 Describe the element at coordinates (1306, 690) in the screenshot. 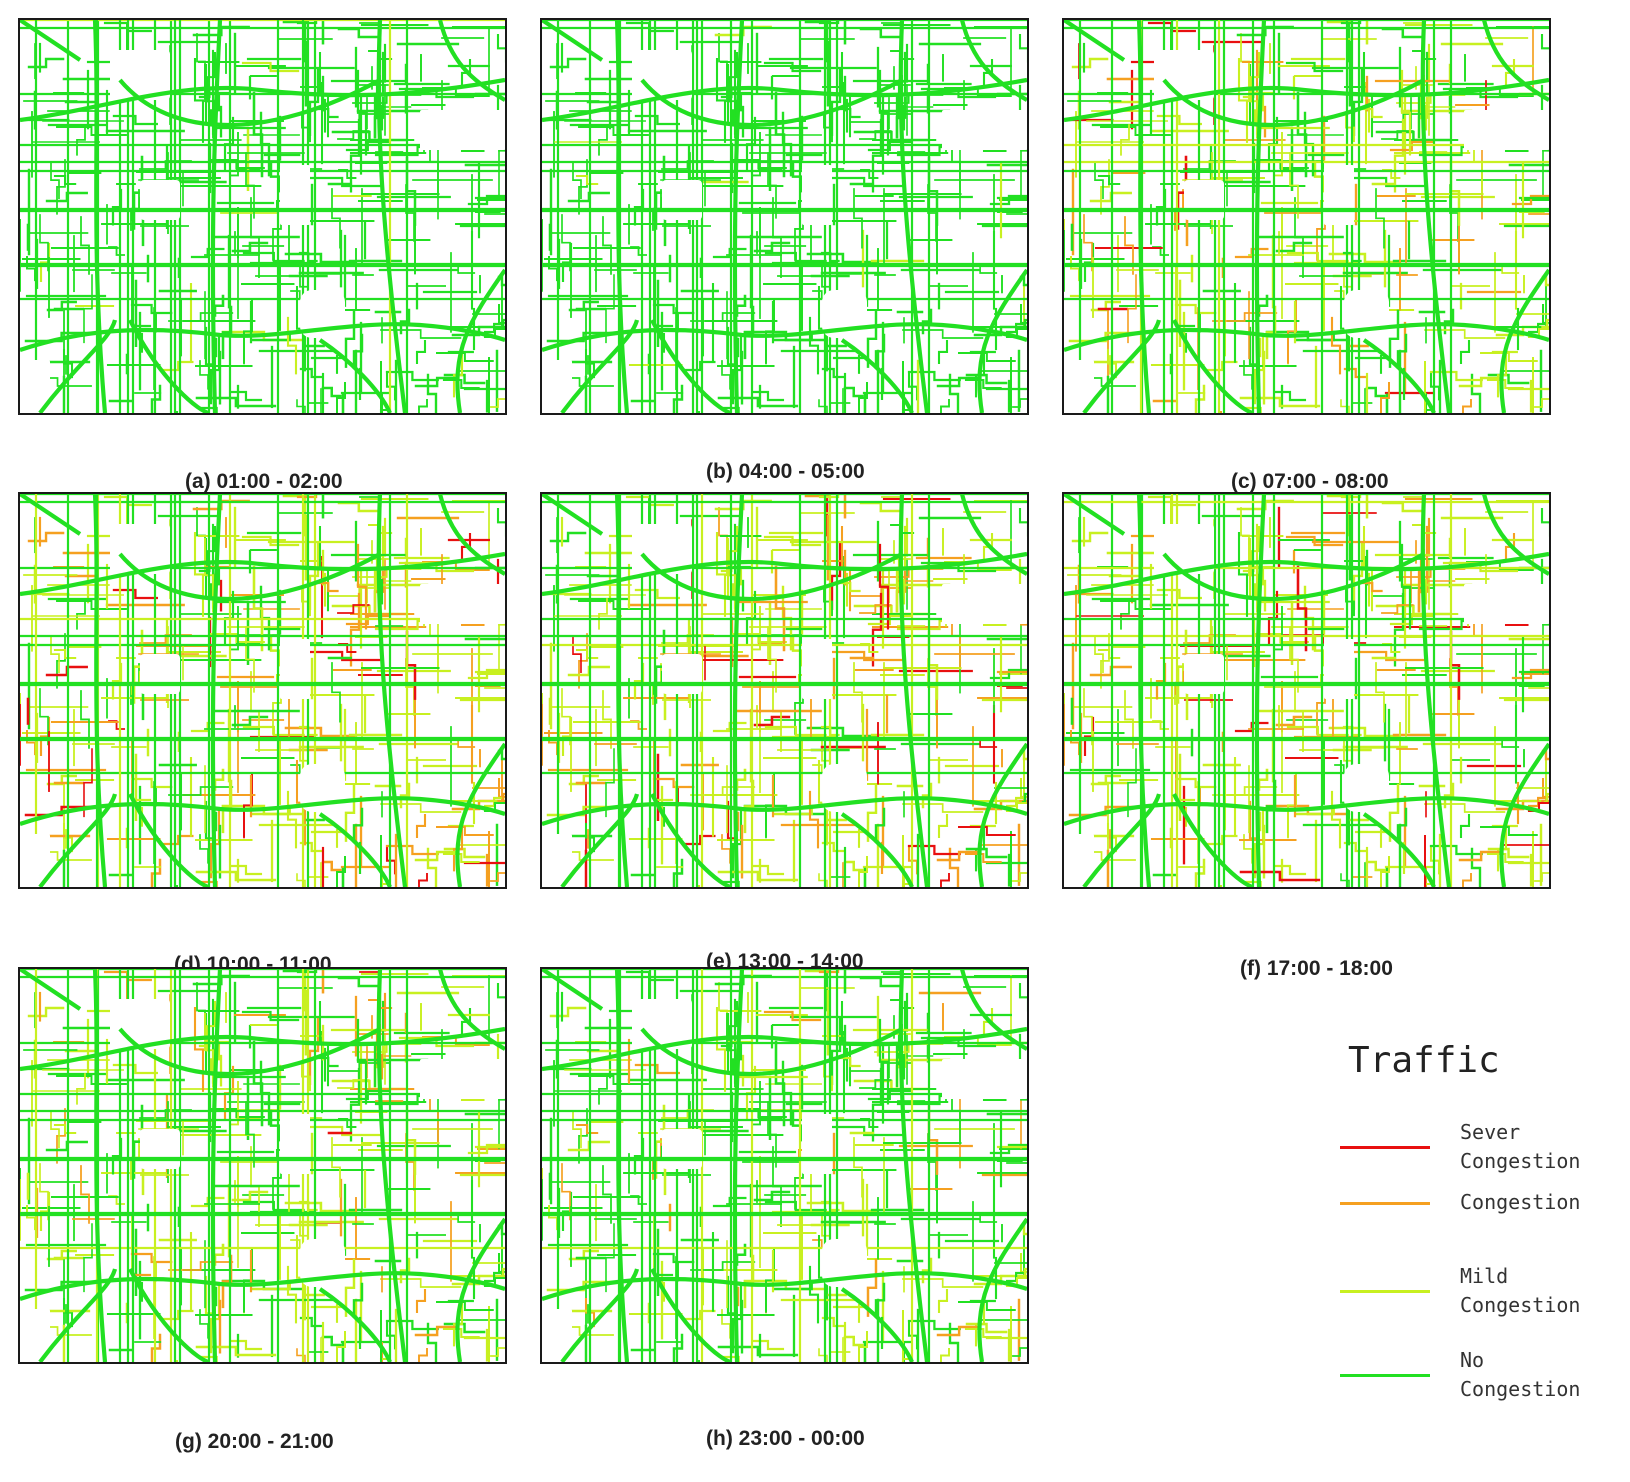

I see `road-map-f` at that location.